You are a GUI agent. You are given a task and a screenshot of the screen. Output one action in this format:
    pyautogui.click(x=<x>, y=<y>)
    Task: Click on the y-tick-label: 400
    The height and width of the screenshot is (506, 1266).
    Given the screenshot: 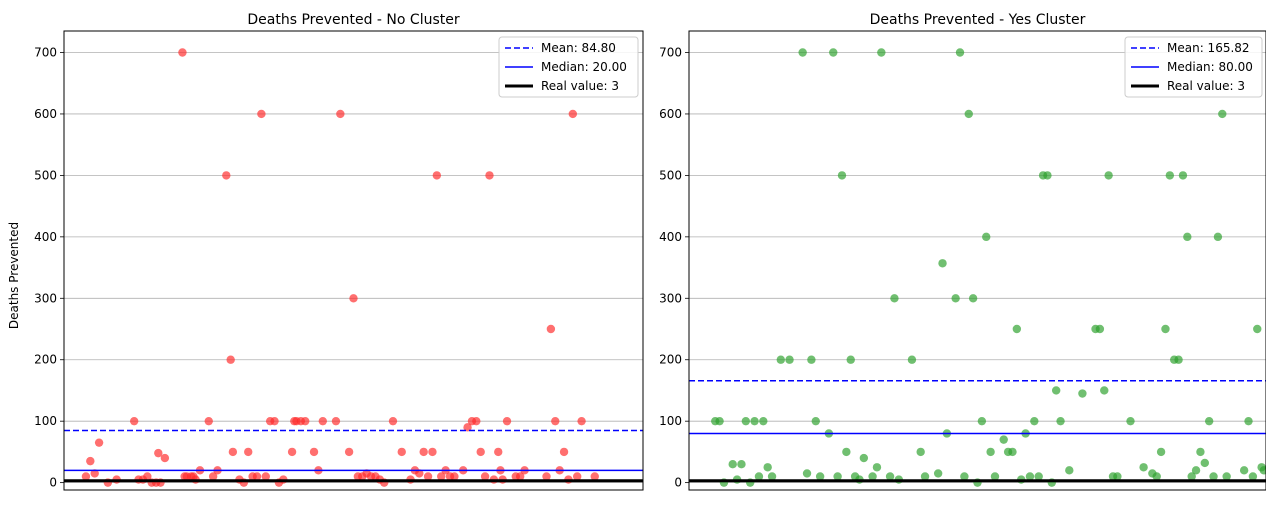 What is the action you would take?
    pyautogui.click(x=670, y=237)
    